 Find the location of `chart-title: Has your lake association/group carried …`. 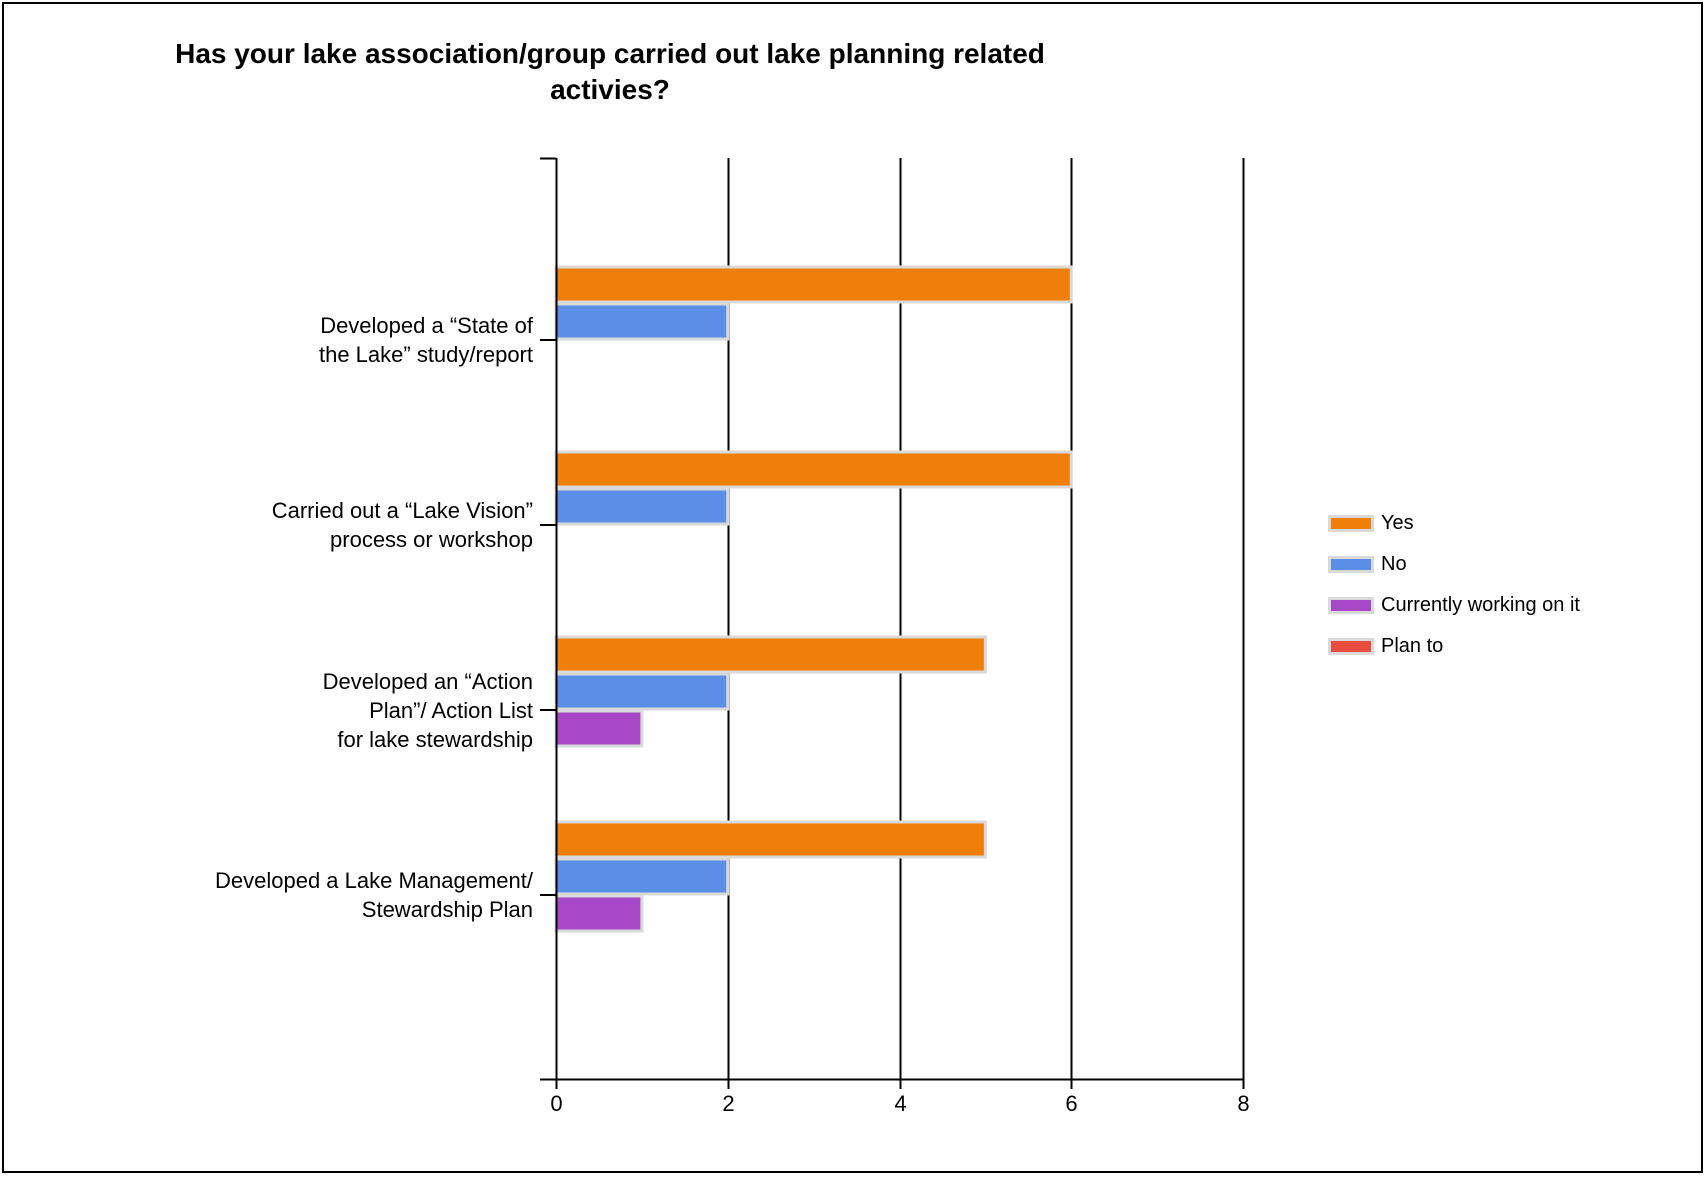

chart-title: Has your lake association/group carried … is located at coordinates (610, 72).